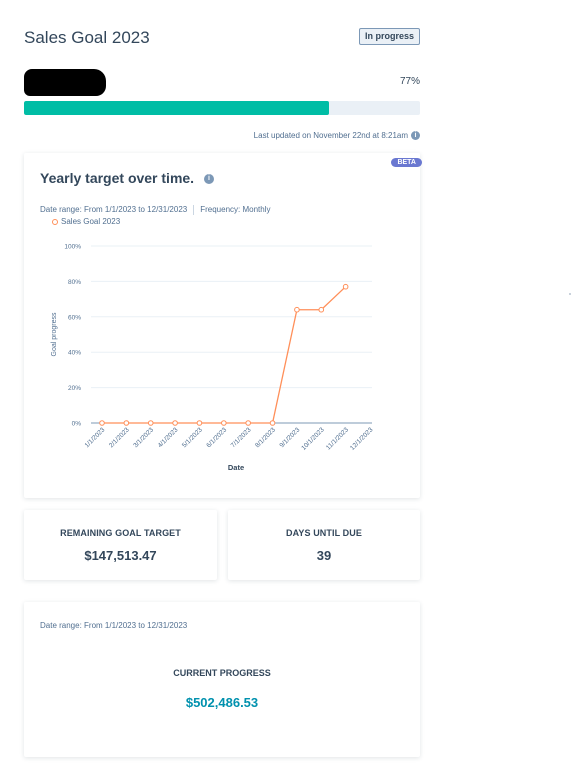 The width and height of the screenshot is (574, 765). I want to click on chart-date-range: Date range: From 1/1/2023 to 12/31/2023, so click(114, 210).